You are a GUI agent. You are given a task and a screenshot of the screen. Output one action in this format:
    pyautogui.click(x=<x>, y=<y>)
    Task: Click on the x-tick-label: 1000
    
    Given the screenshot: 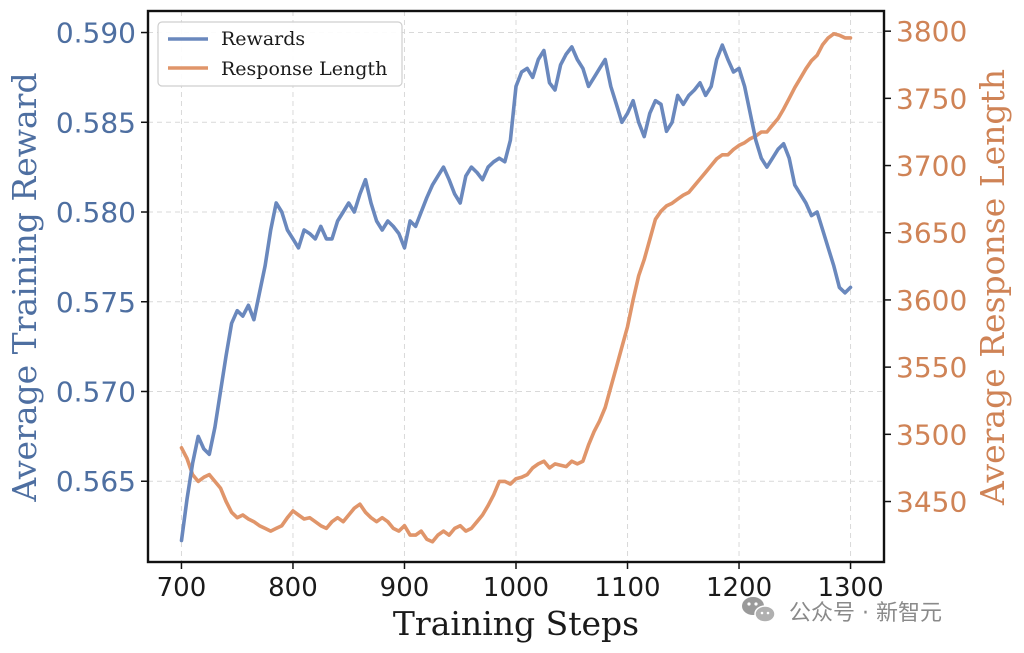 What is the action you would take?
    pyautogui.click(x=516, y=588)
    